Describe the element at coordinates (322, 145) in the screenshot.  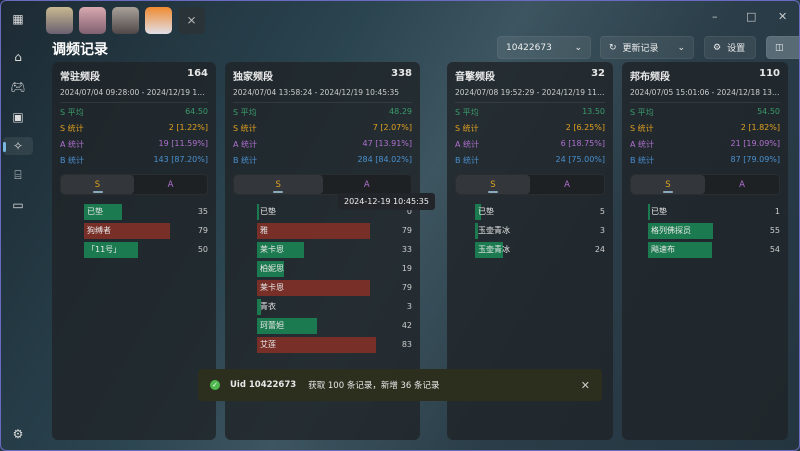
I see `stat-a: A 统计 47 [13.91%]` at that location.